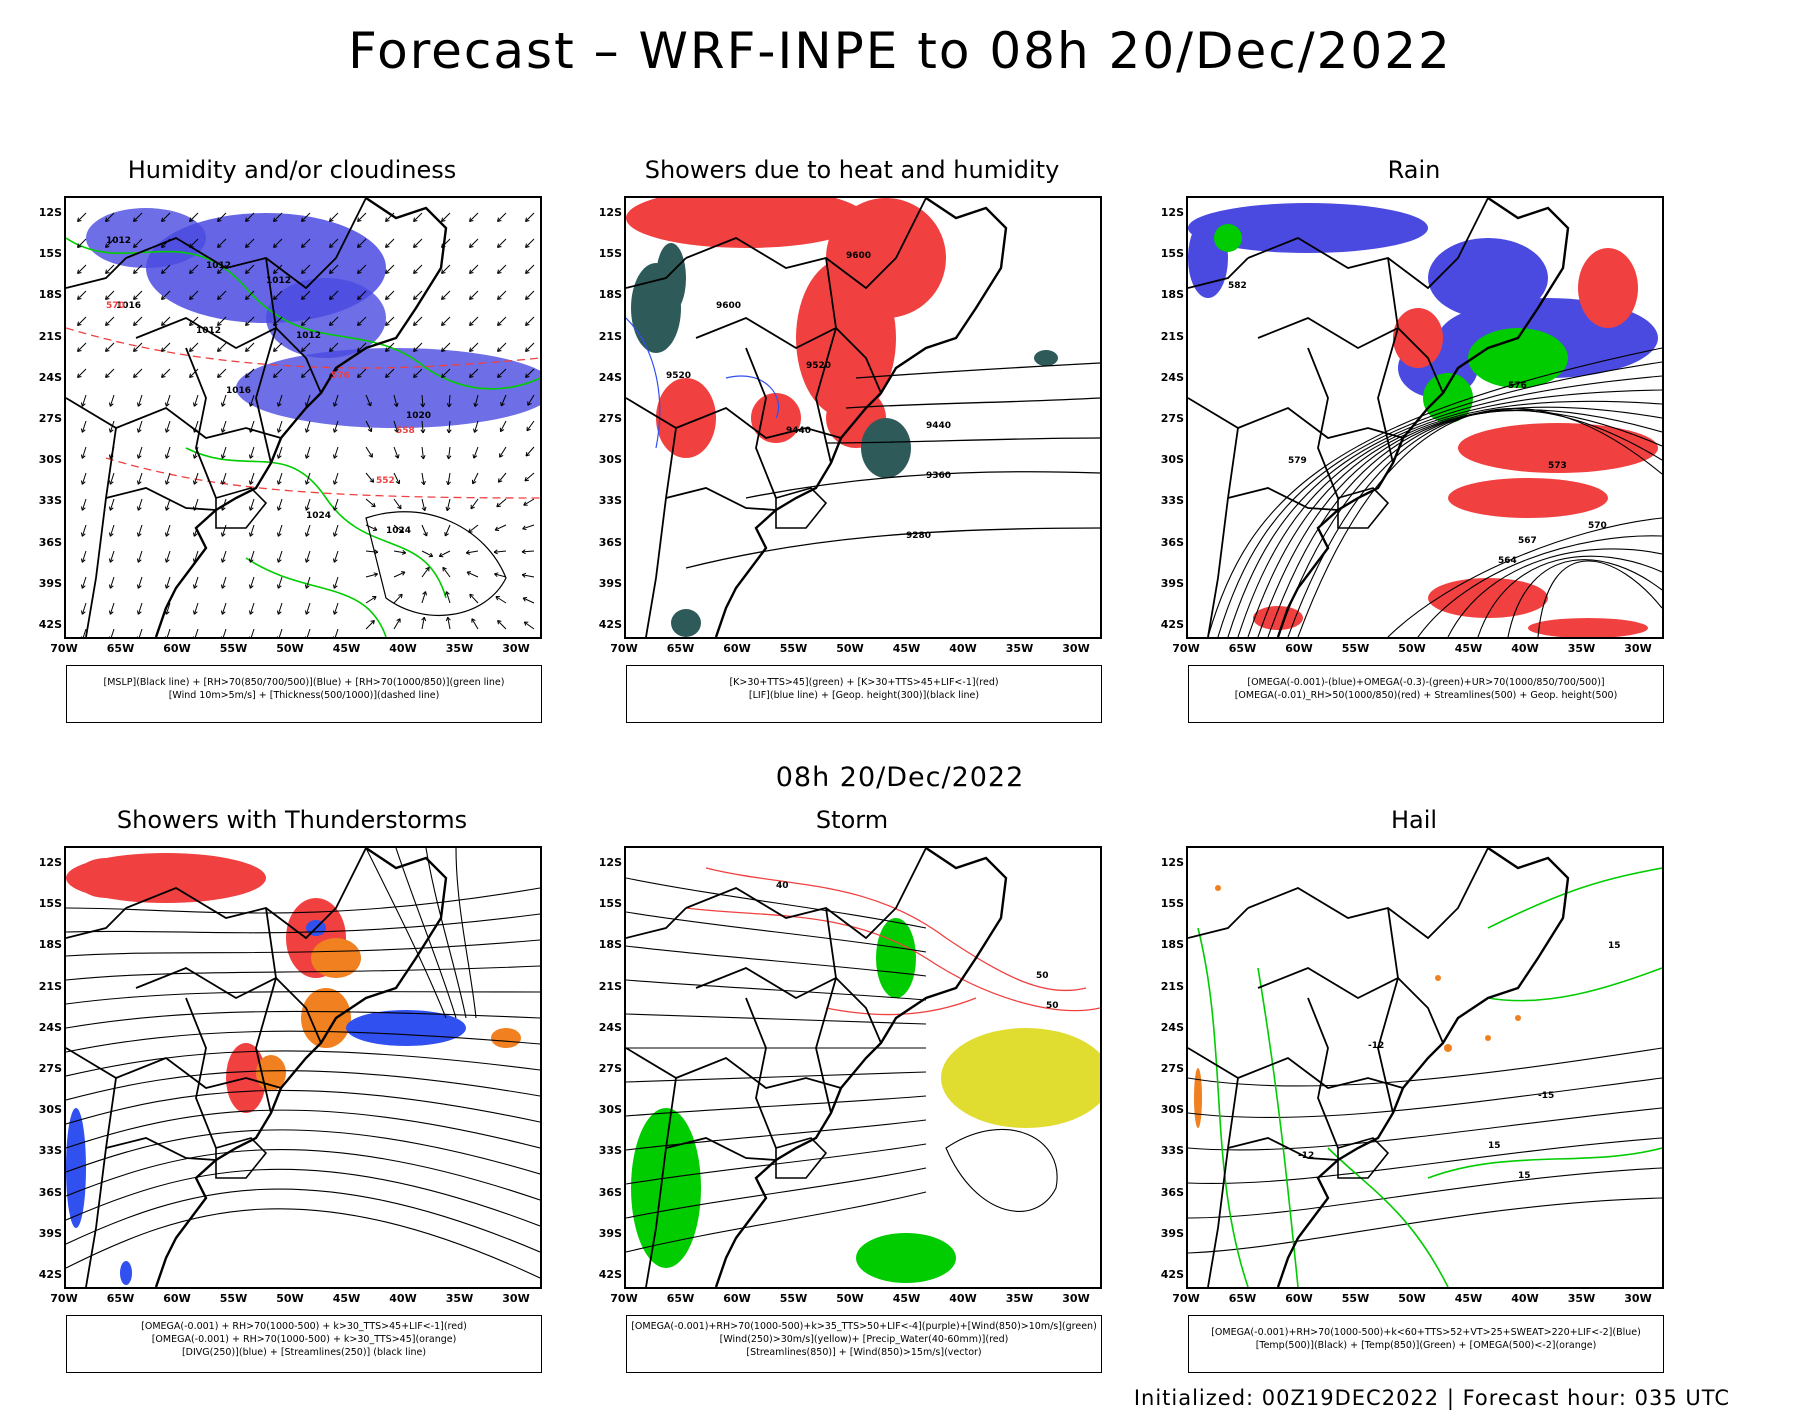 The width and height of the screenshot is (1800, 1410). I want to click on longitude-label: 35W, so click(1020, 1298).